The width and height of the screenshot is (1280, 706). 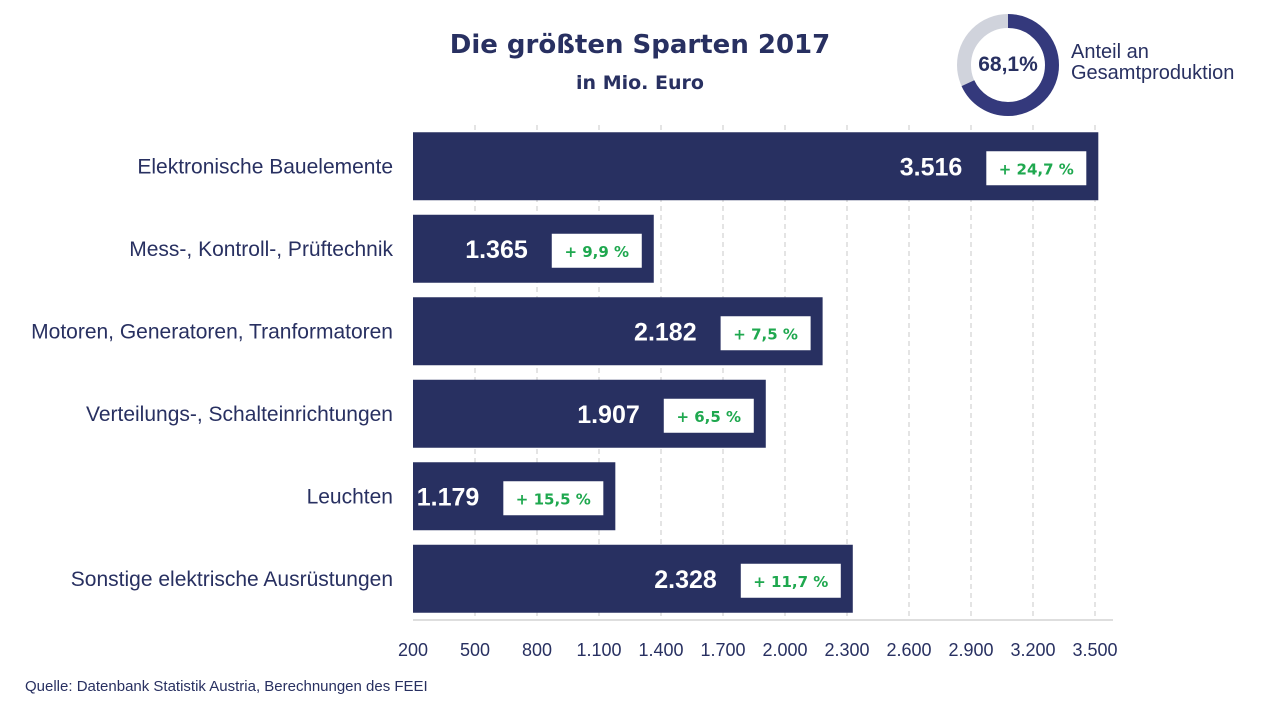 I want to click on x-tick-label: 1.700, so click(x=722, y=650).